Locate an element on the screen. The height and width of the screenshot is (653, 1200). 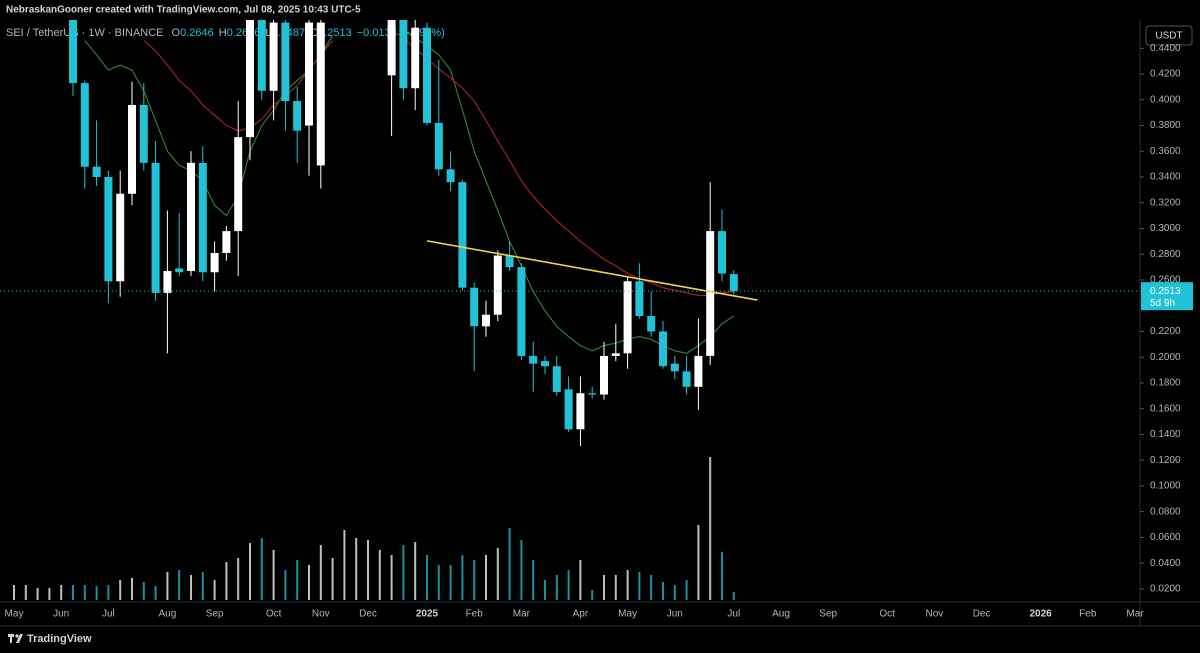
y-tick-label: 0.0600 is located at coordinates (1165, 537).